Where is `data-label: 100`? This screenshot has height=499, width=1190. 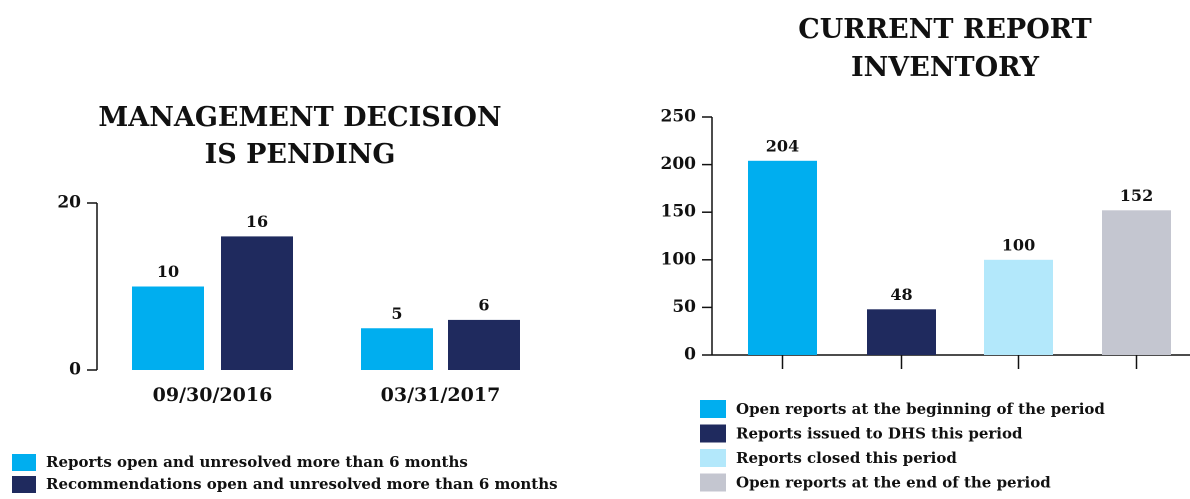
data-label: 100 is located at coordinates (1018, 244).